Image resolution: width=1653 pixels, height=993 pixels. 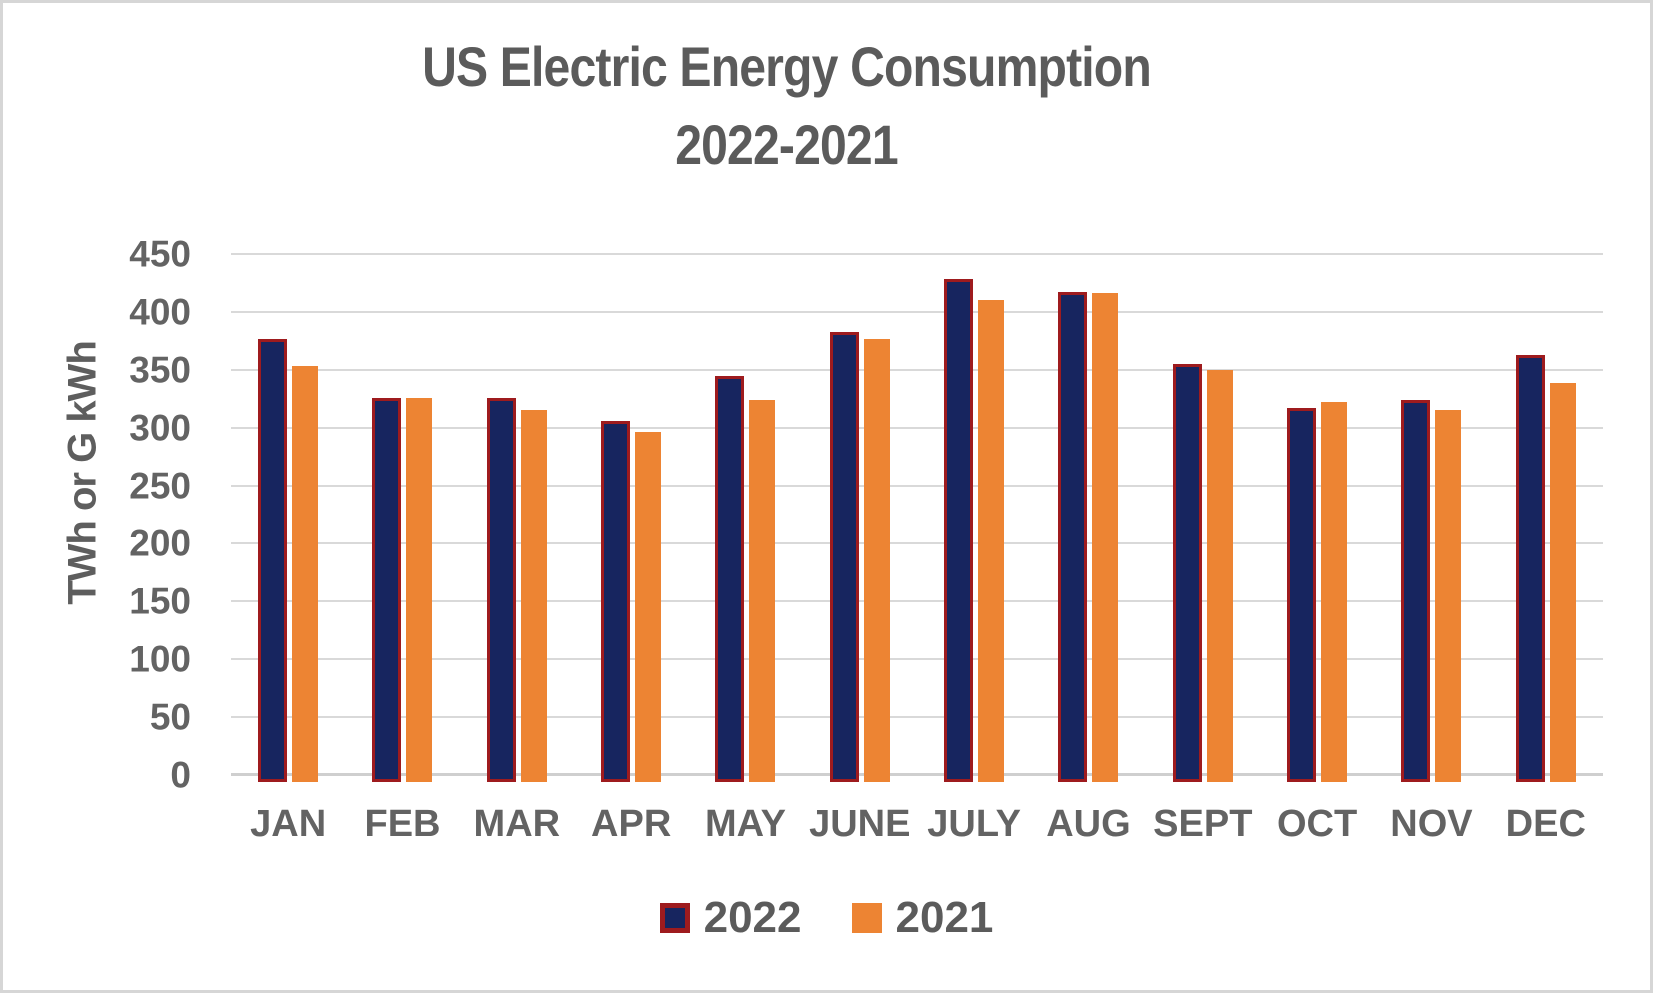 I want to click on y-tick-label-350: 350, so click(x=160, y=370).